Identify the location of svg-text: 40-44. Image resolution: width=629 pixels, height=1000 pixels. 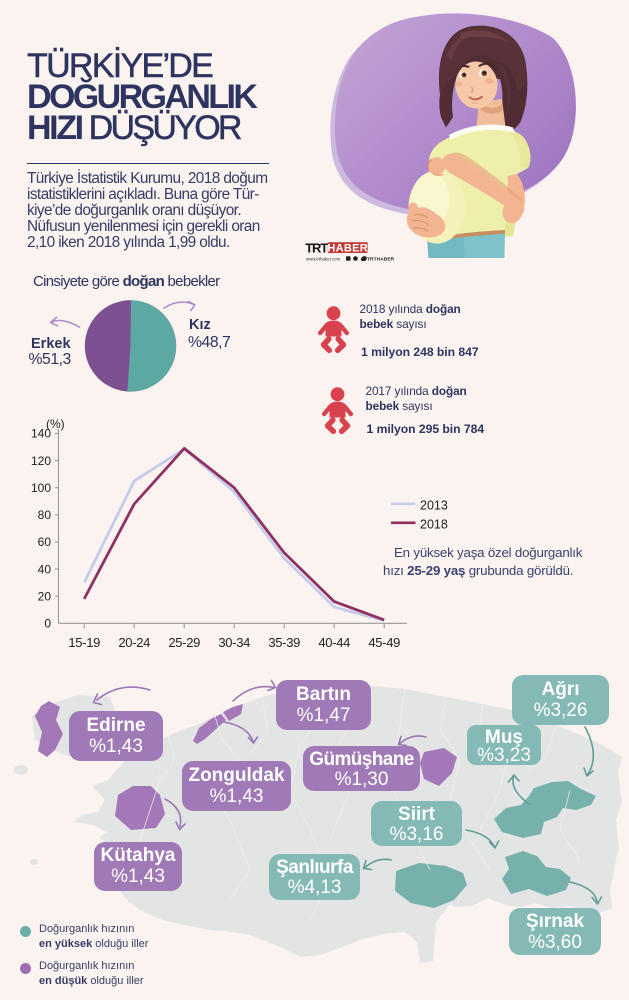
(334, 642).